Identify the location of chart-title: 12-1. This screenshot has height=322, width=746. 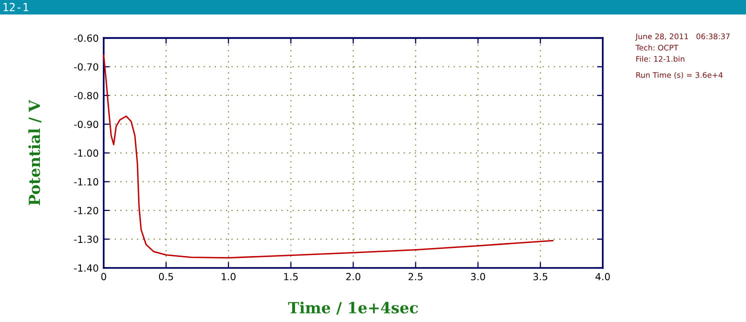
(16, 7).